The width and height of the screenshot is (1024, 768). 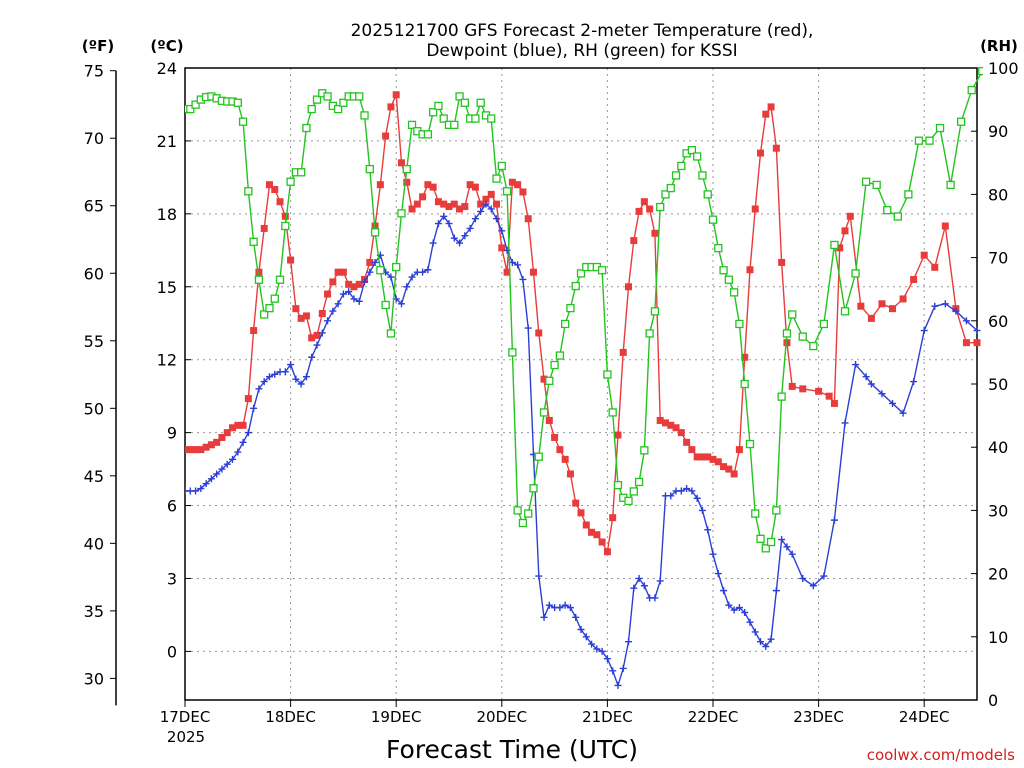 What do you see at coordinates (607, 717) in the screenshot?
I see `x-tick-label: 21DEC` at bounding box center [607, 717].